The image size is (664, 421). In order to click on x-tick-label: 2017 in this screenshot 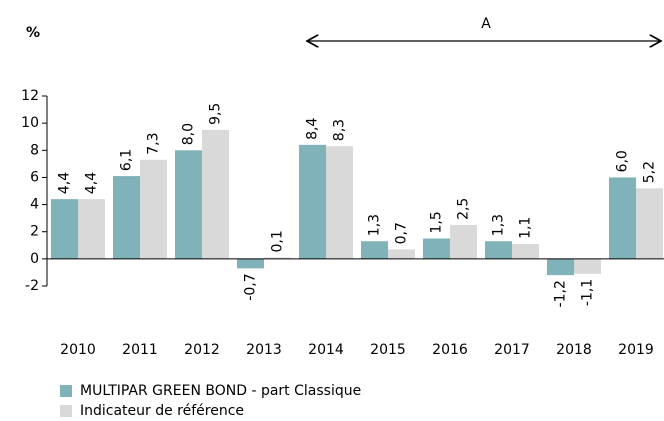, I will do `click(512, 350)`.